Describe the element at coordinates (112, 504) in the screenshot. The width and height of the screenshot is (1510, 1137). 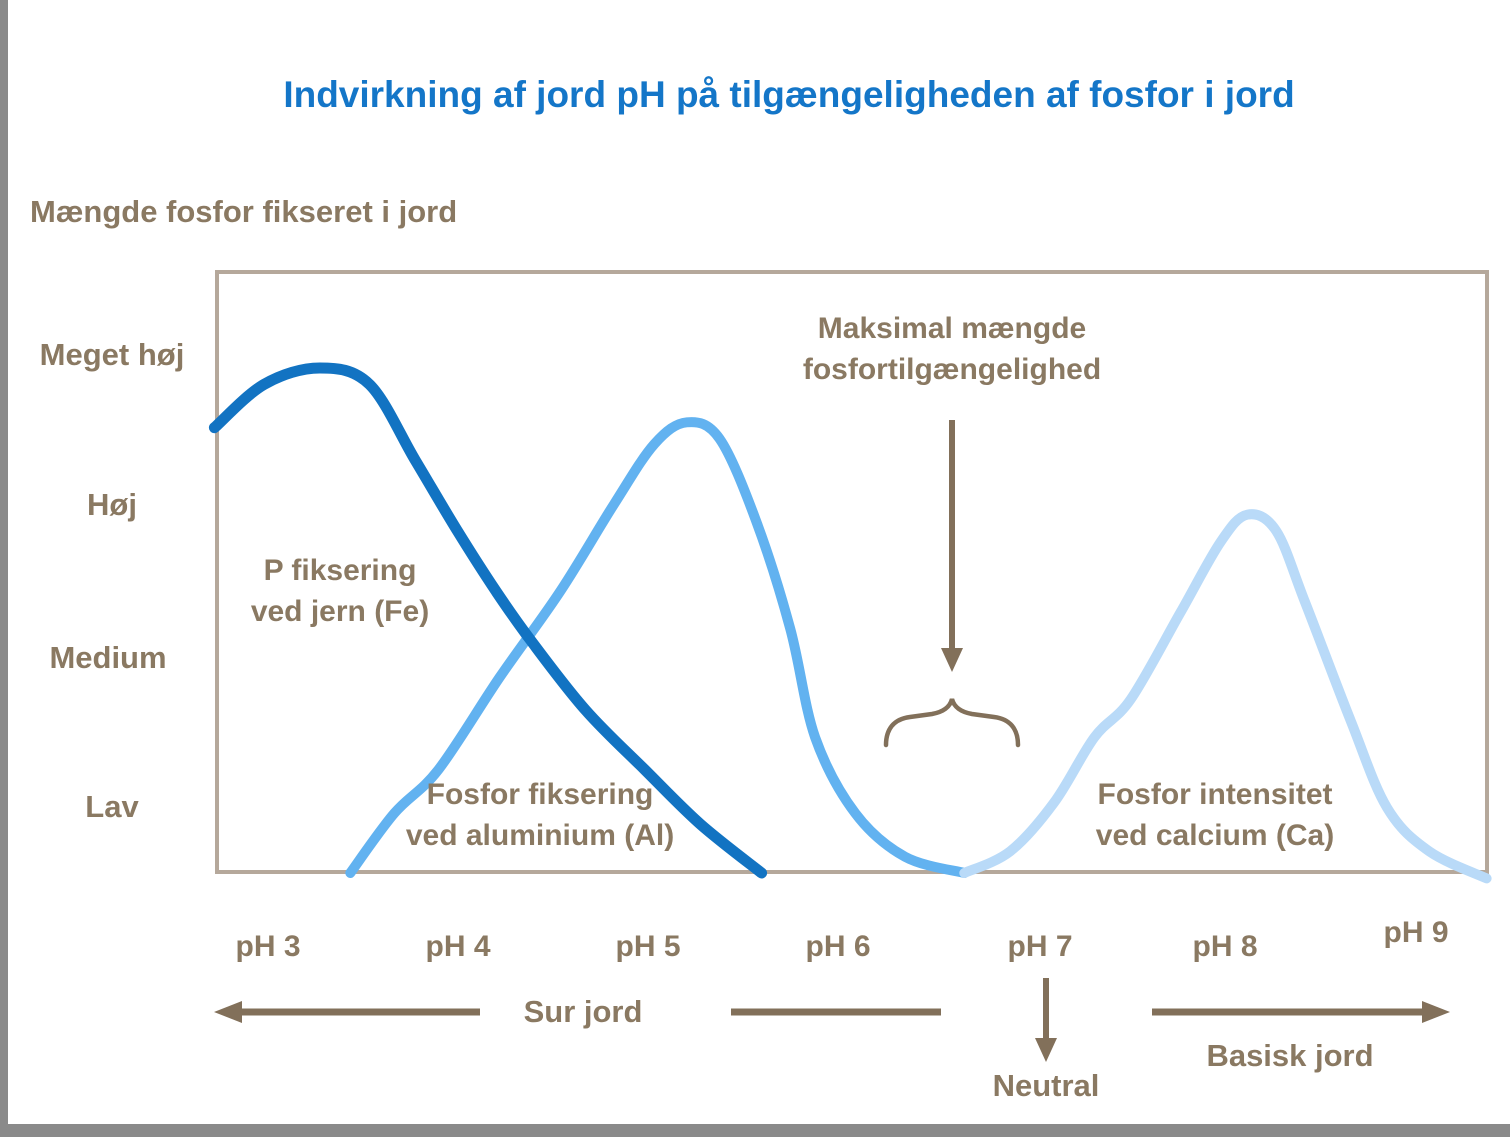
I see `y-tick-hoj: Høj` at that location.